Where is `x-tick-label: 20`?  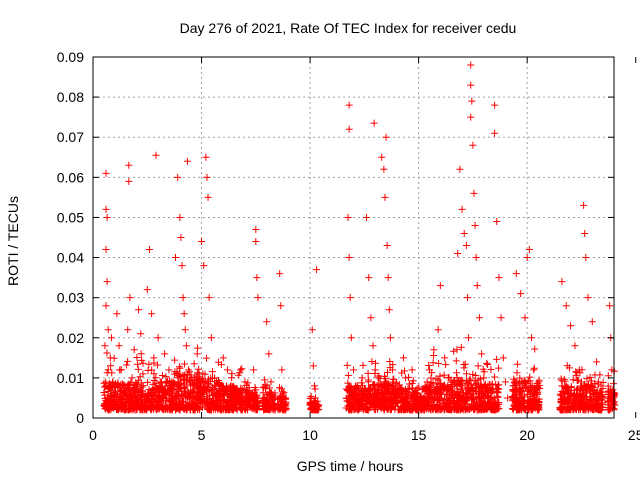
x-tick-label: 20 is located at coordinates (527, 435).